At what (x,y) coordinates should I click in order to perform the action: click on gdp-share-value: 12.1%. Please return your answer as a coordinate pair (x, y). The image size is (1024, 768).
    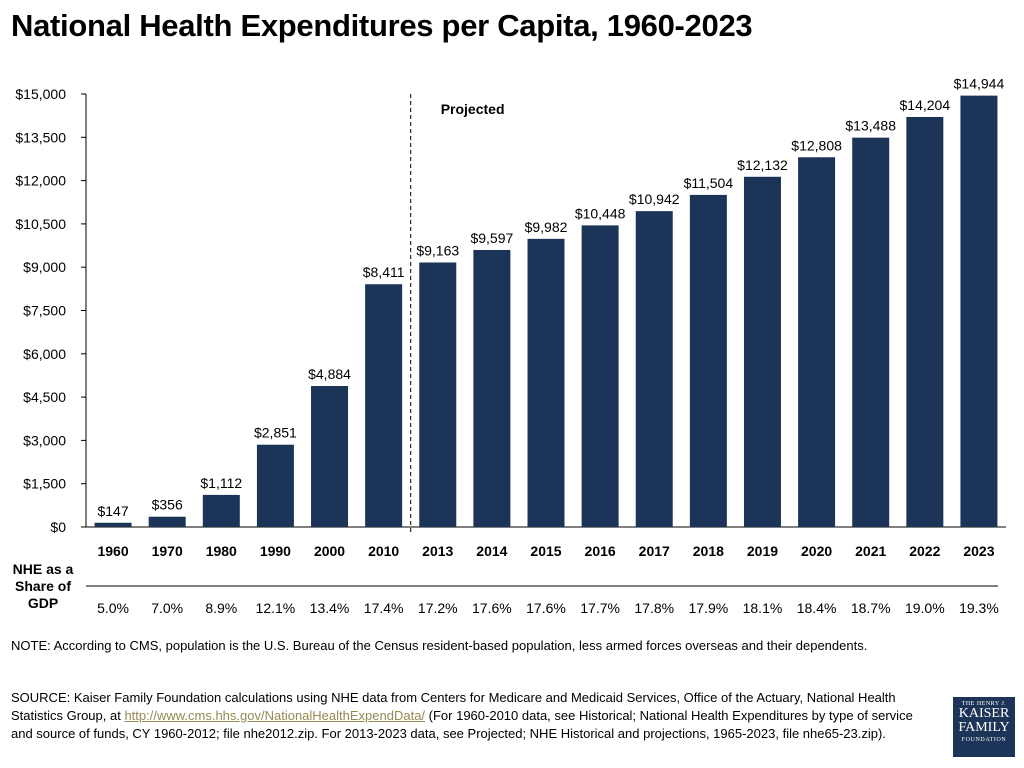
    Looking at the image, I should click on (276, 608).